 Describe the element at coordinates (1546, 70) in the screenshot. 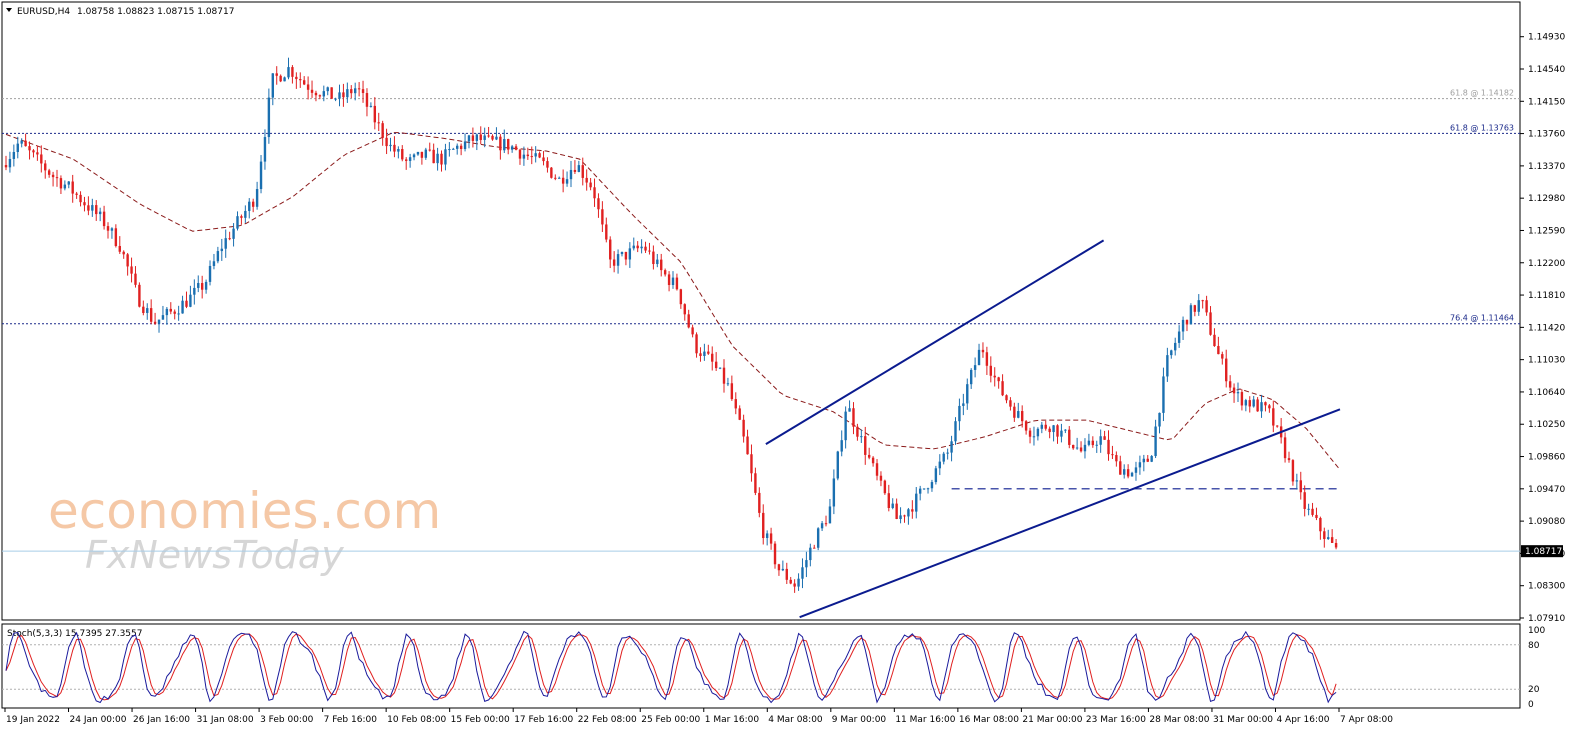

I see `price-tick-label: 1.14540` at that location.